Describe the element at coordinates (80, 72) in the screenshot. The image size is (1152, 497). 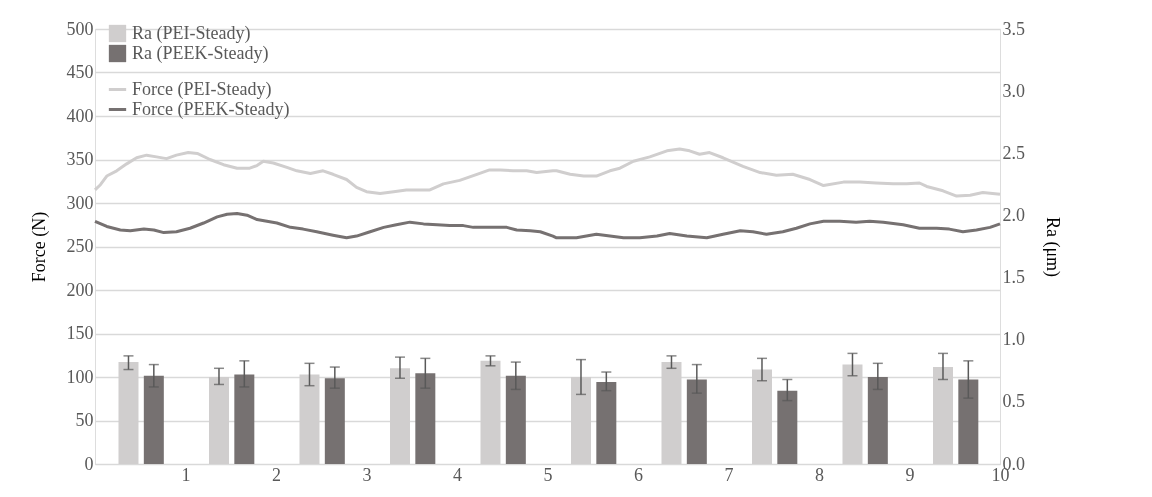
I see `y-tick-label: 450` at that location.